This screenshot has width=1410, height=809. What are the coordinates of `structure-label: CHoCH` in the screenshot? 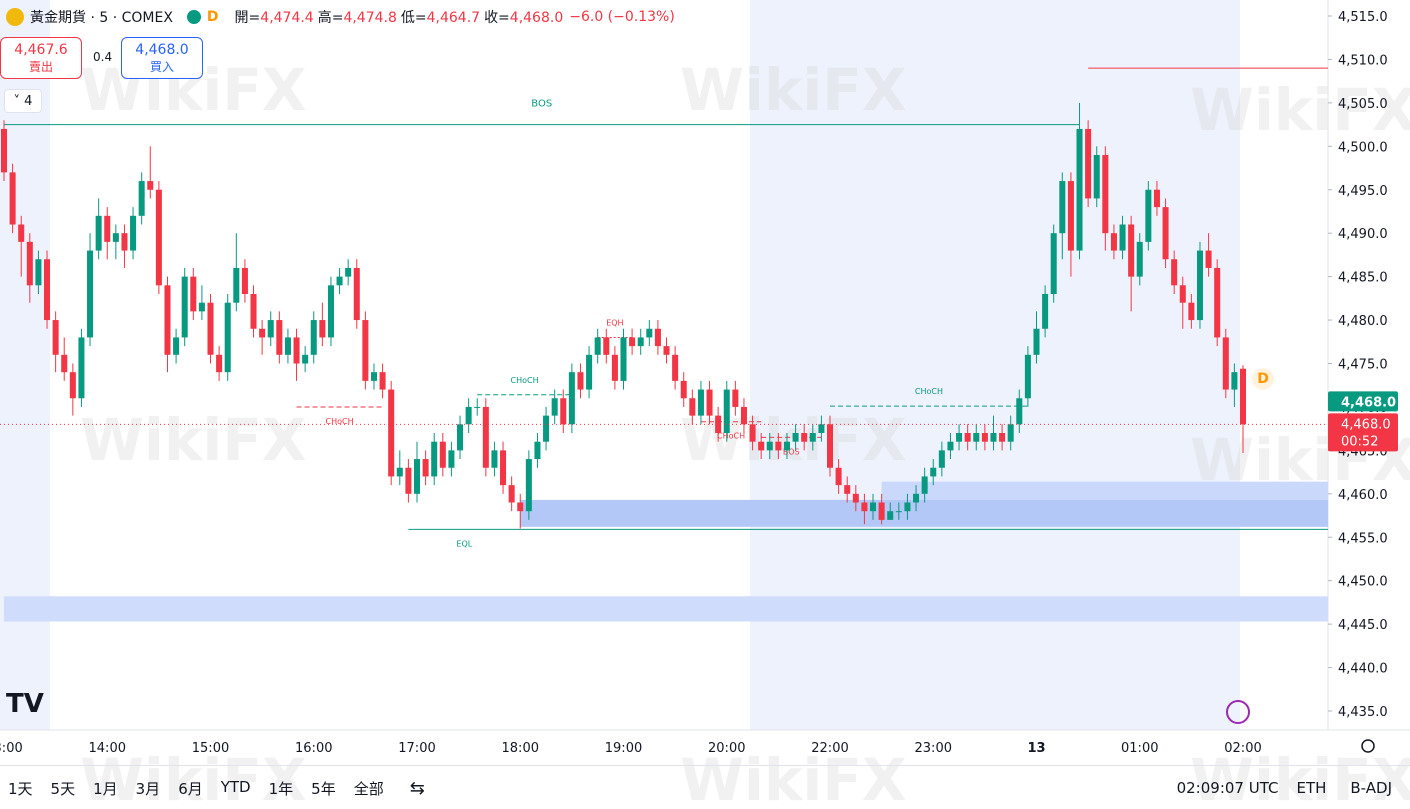 It's located at (929, 391).